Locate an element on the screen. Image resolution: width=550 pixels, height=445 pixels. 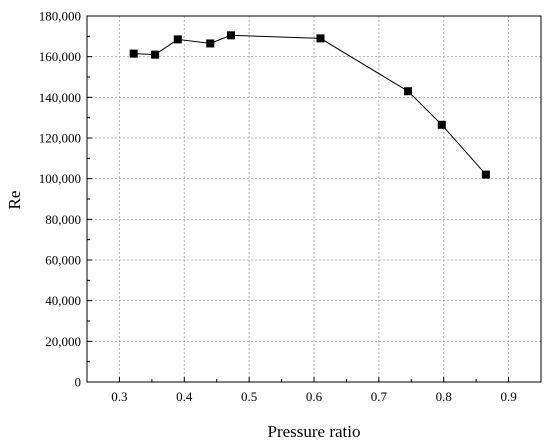
y-tick-label: 60,000 is located at coordinates (63, 260).